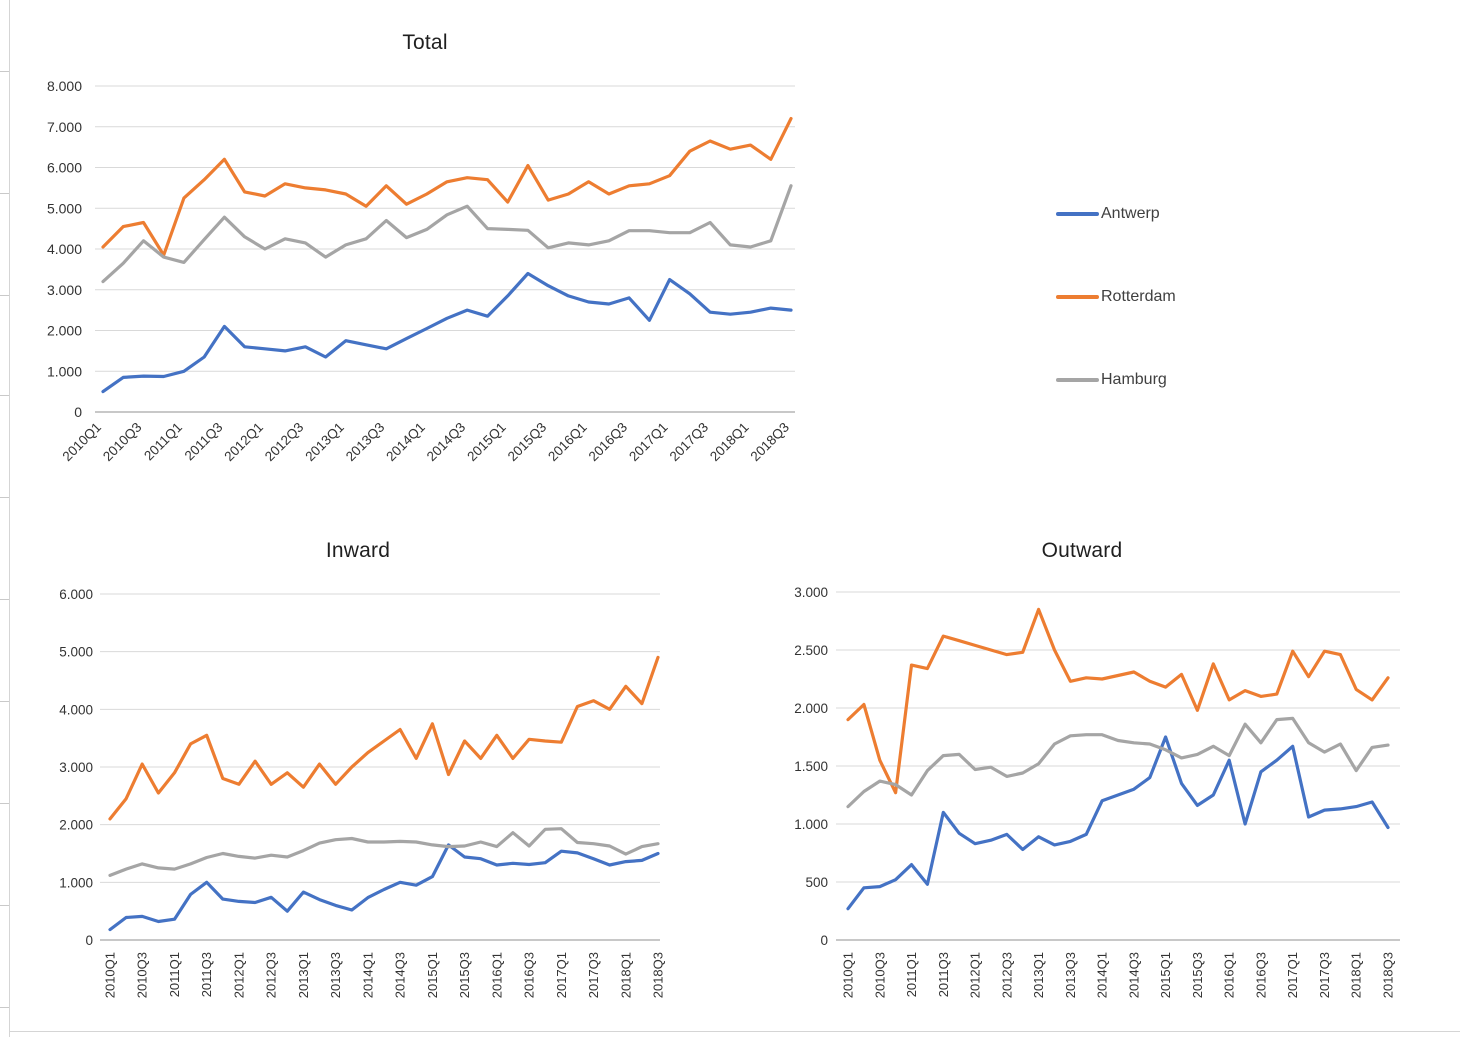 The height and width of the screenshot is (1037, 1483). I want to click on legend-label: Rotterdam, so click(1138, 296).